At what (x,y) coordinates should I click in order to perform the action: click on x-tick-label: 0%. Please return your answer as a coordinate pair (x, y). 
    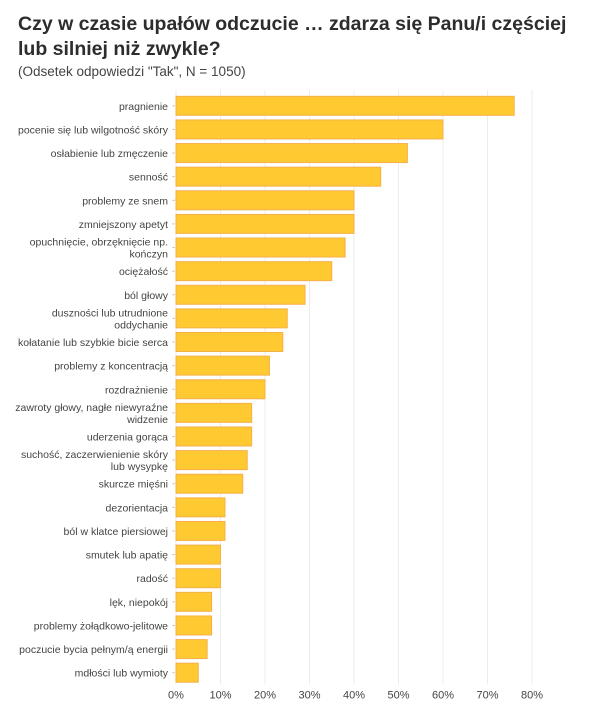
    Looking at the image, I should click on (176, 696).